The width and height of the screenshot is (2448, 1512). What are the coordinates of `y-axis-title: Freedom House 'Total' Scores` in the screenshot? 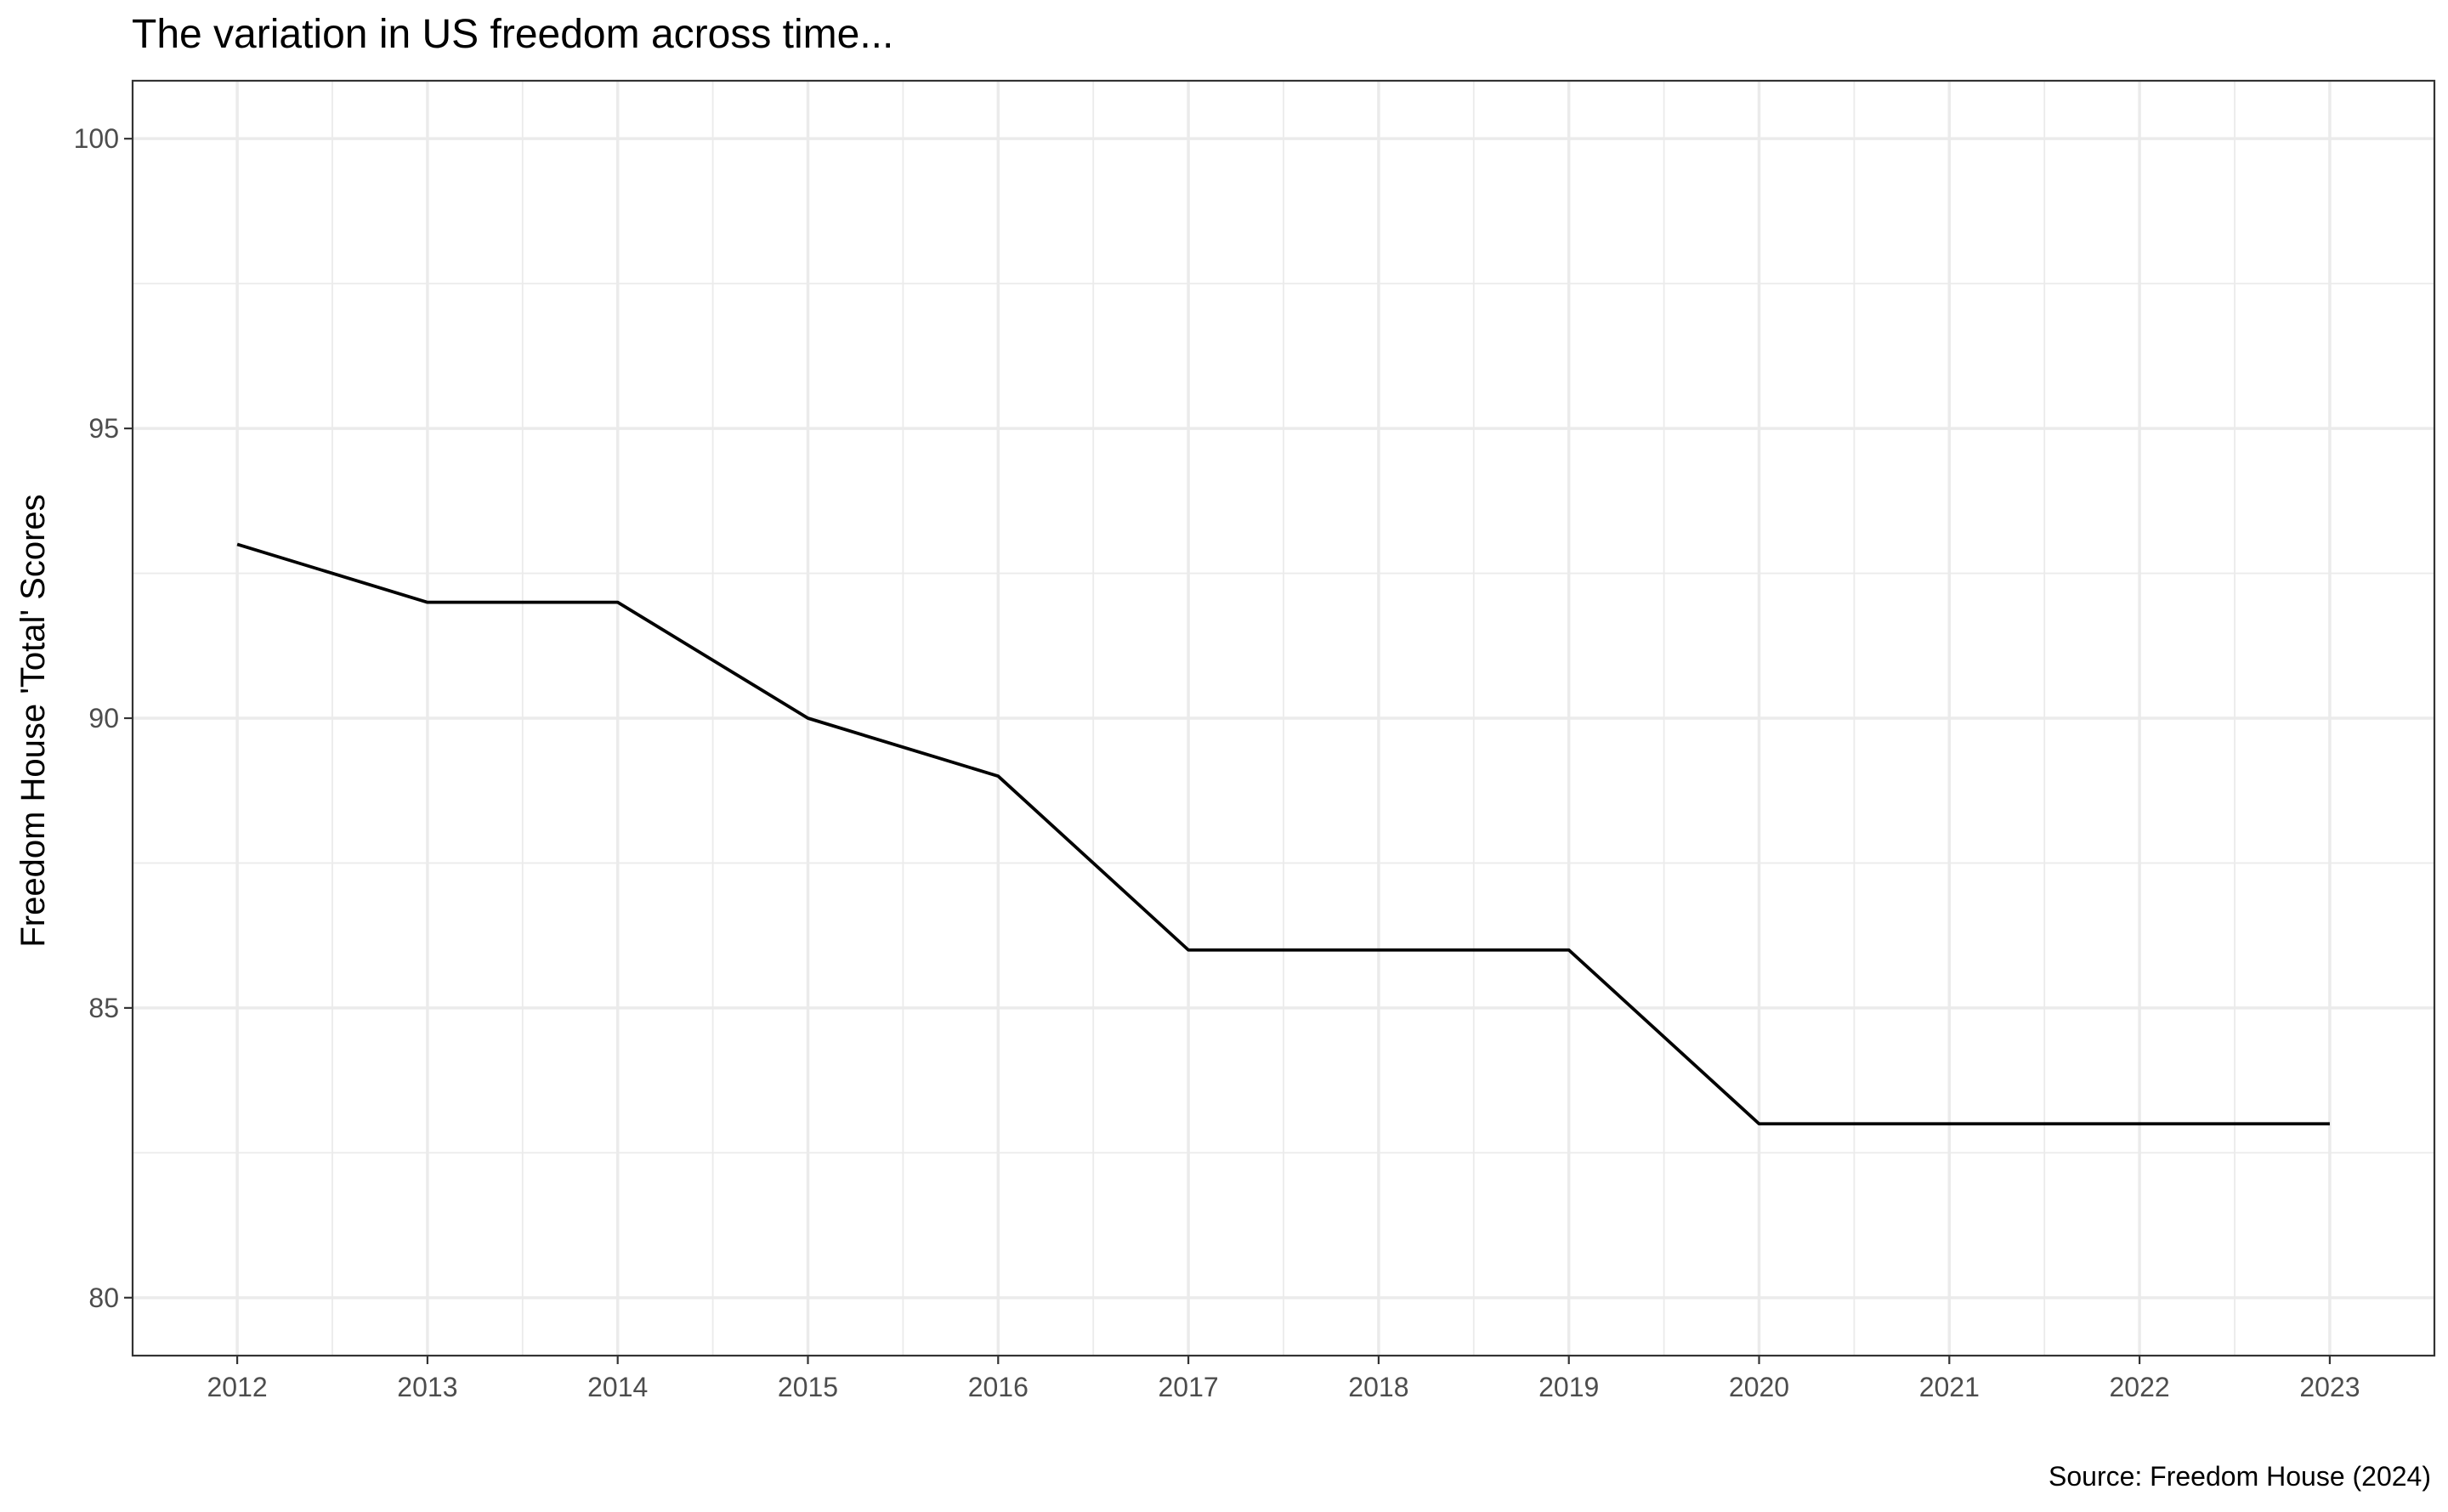 It's located at (33, 720).